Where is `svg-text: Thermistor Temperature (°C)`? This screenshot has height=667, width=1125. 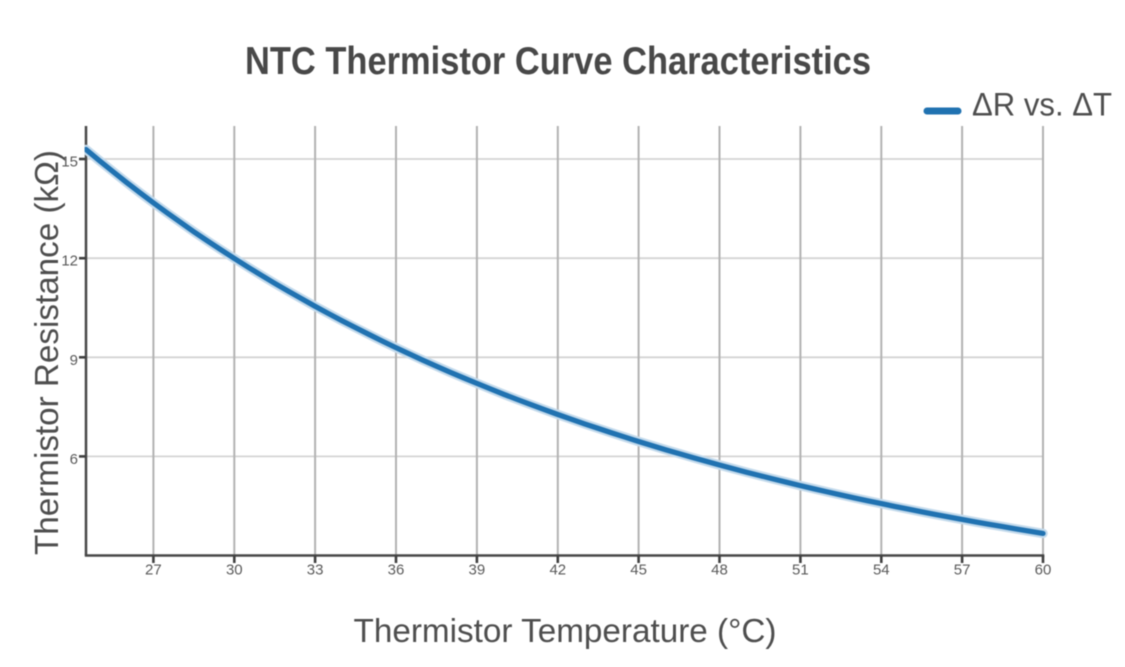
svg-text: Thermistor Temperature (°C) is located at coordinates (565, 631).